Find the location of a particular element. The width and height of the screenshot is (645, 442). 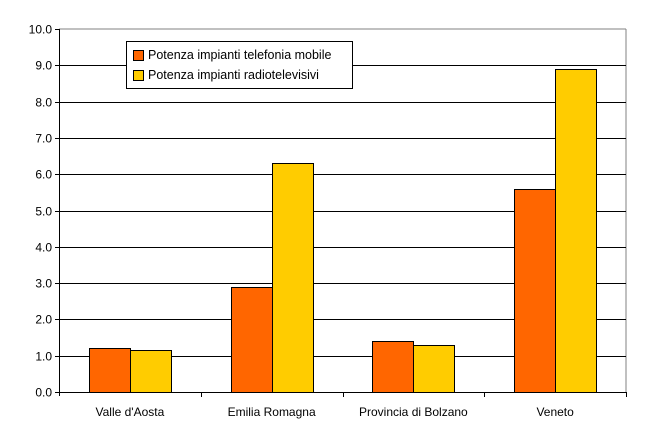

y-axis: 0.0 1.0 2.0 3.0 4.0 5.0 6.0 7.0 8.0 9.0 10.0 is located at coordinates (44, 211).